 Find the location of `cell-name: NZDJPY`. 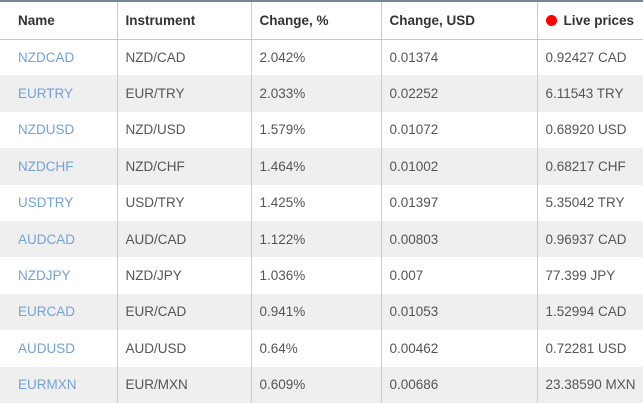

cell-name: NZDJPY is located at coordinates (58, 275).